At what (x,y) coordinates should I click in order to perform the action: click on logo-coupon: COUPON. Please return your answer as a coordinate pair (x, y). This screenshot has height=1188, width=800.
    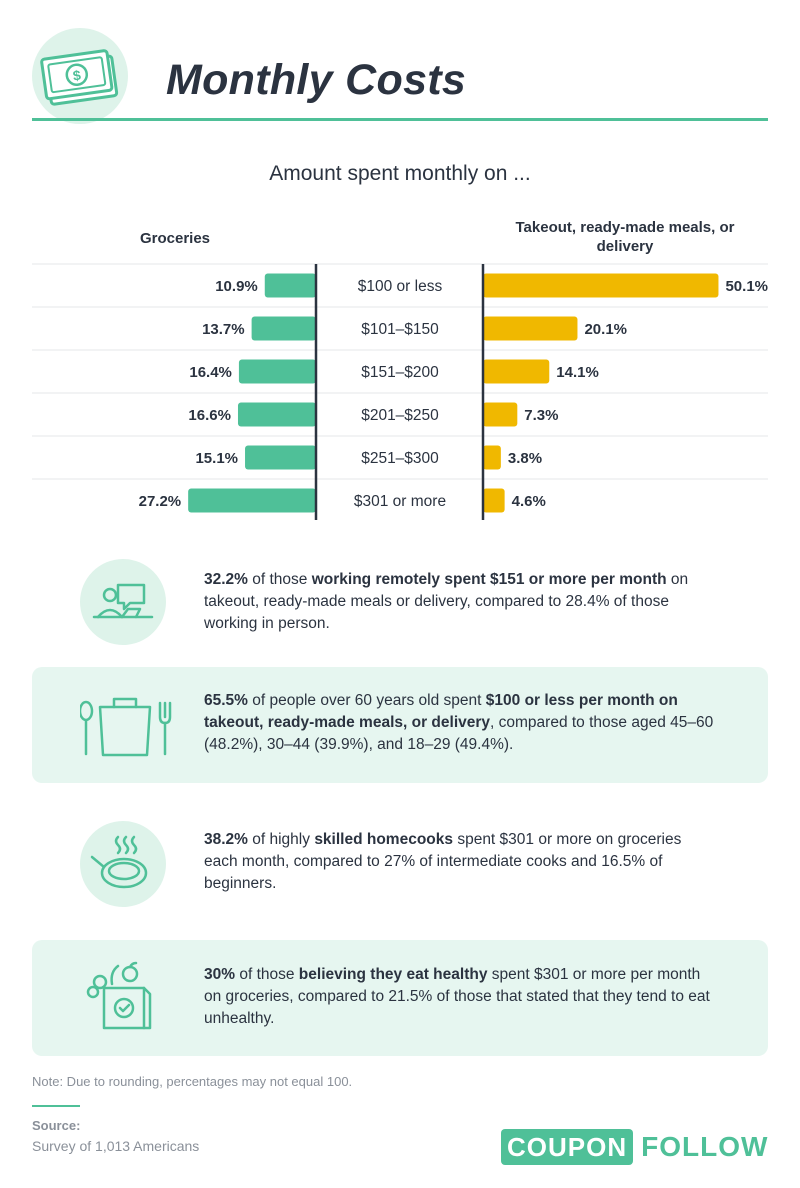
    Looking at the image, I should click on (567, 1147).